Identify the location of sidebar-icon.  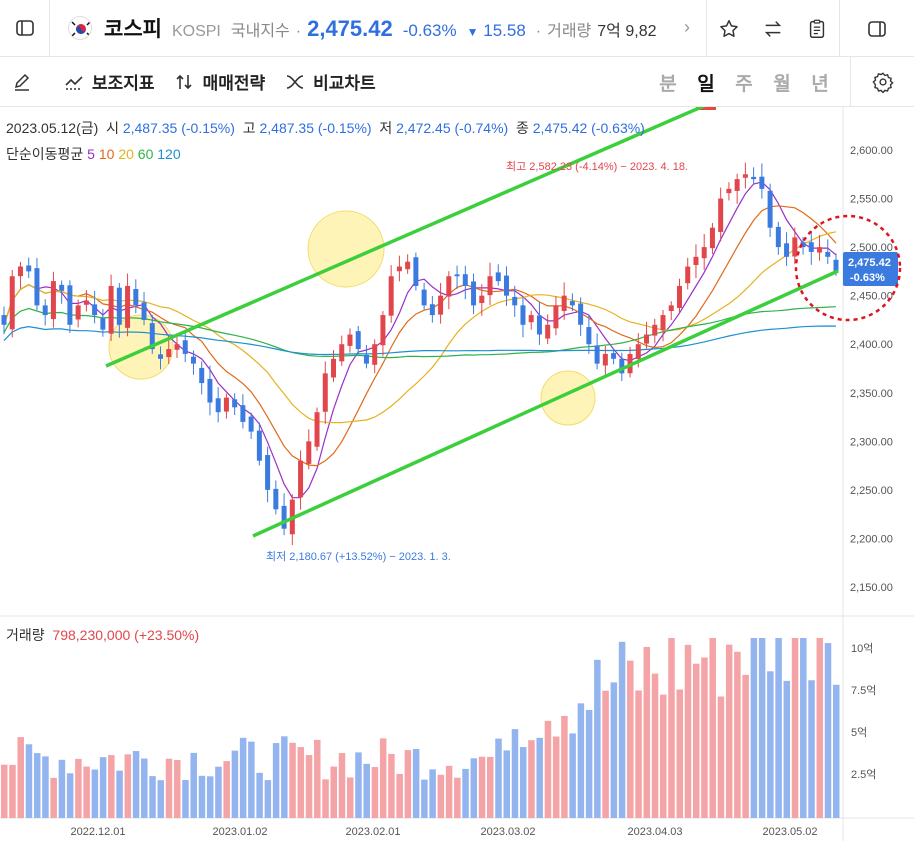
(24, 28).